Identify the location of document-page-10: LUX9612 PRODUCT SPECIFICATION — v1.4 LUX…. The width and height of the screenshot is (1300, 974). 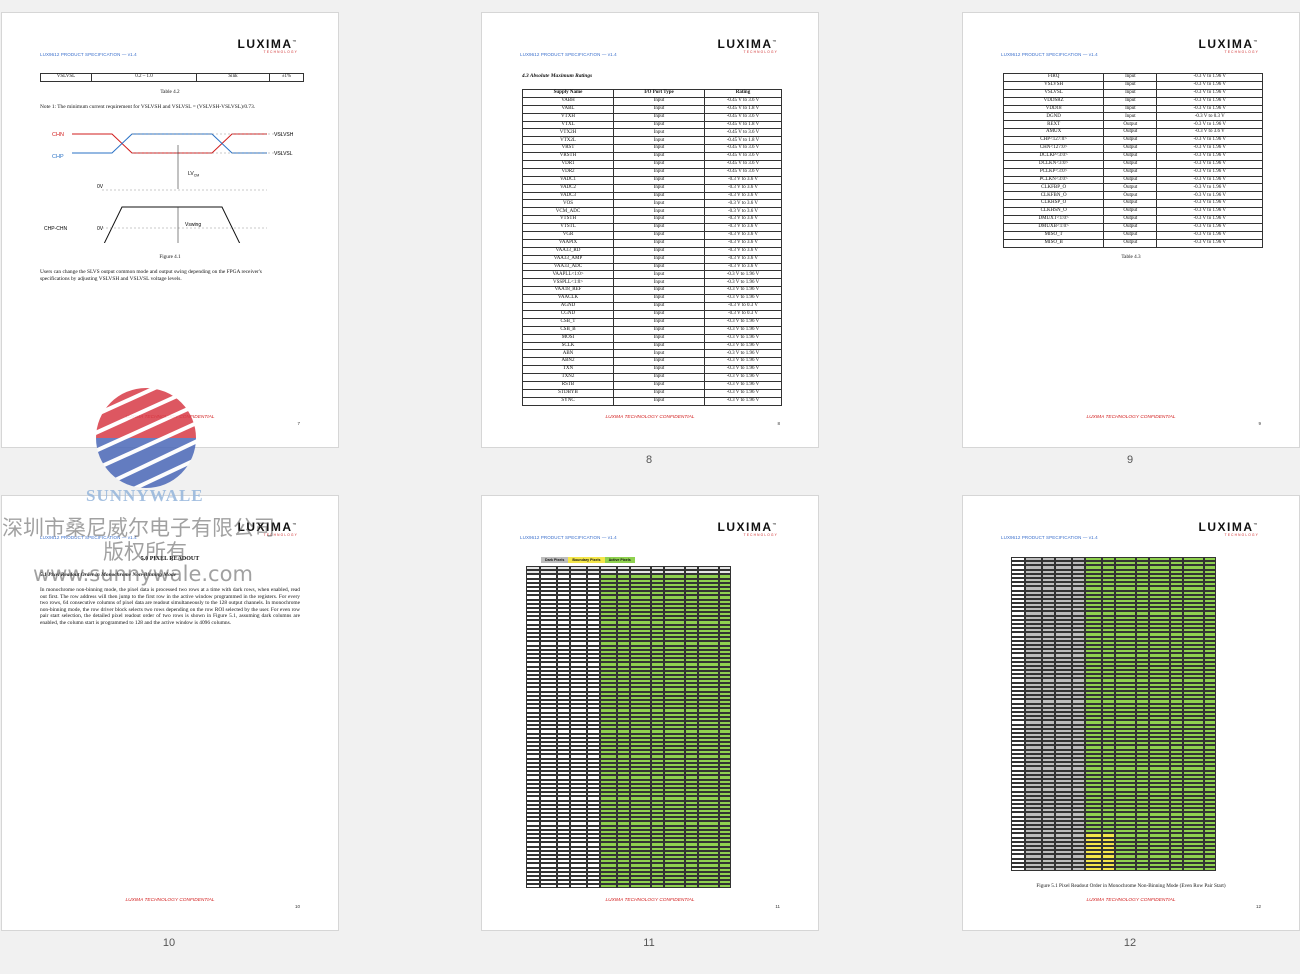
(170, 713).